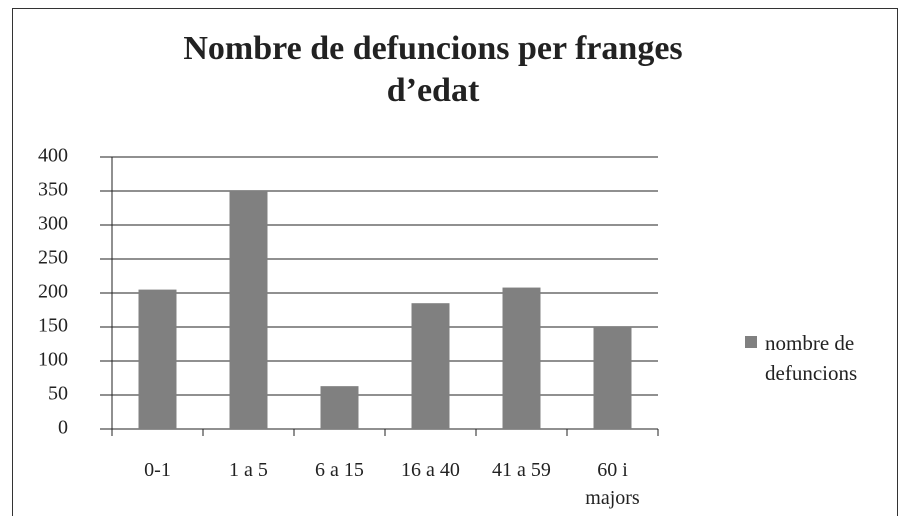  What do you see at coordinates (433, 69) in the screenshot?
I see `chart-title: Nombre de defuncions per franges d’edat` at bounding box center [433, 69].